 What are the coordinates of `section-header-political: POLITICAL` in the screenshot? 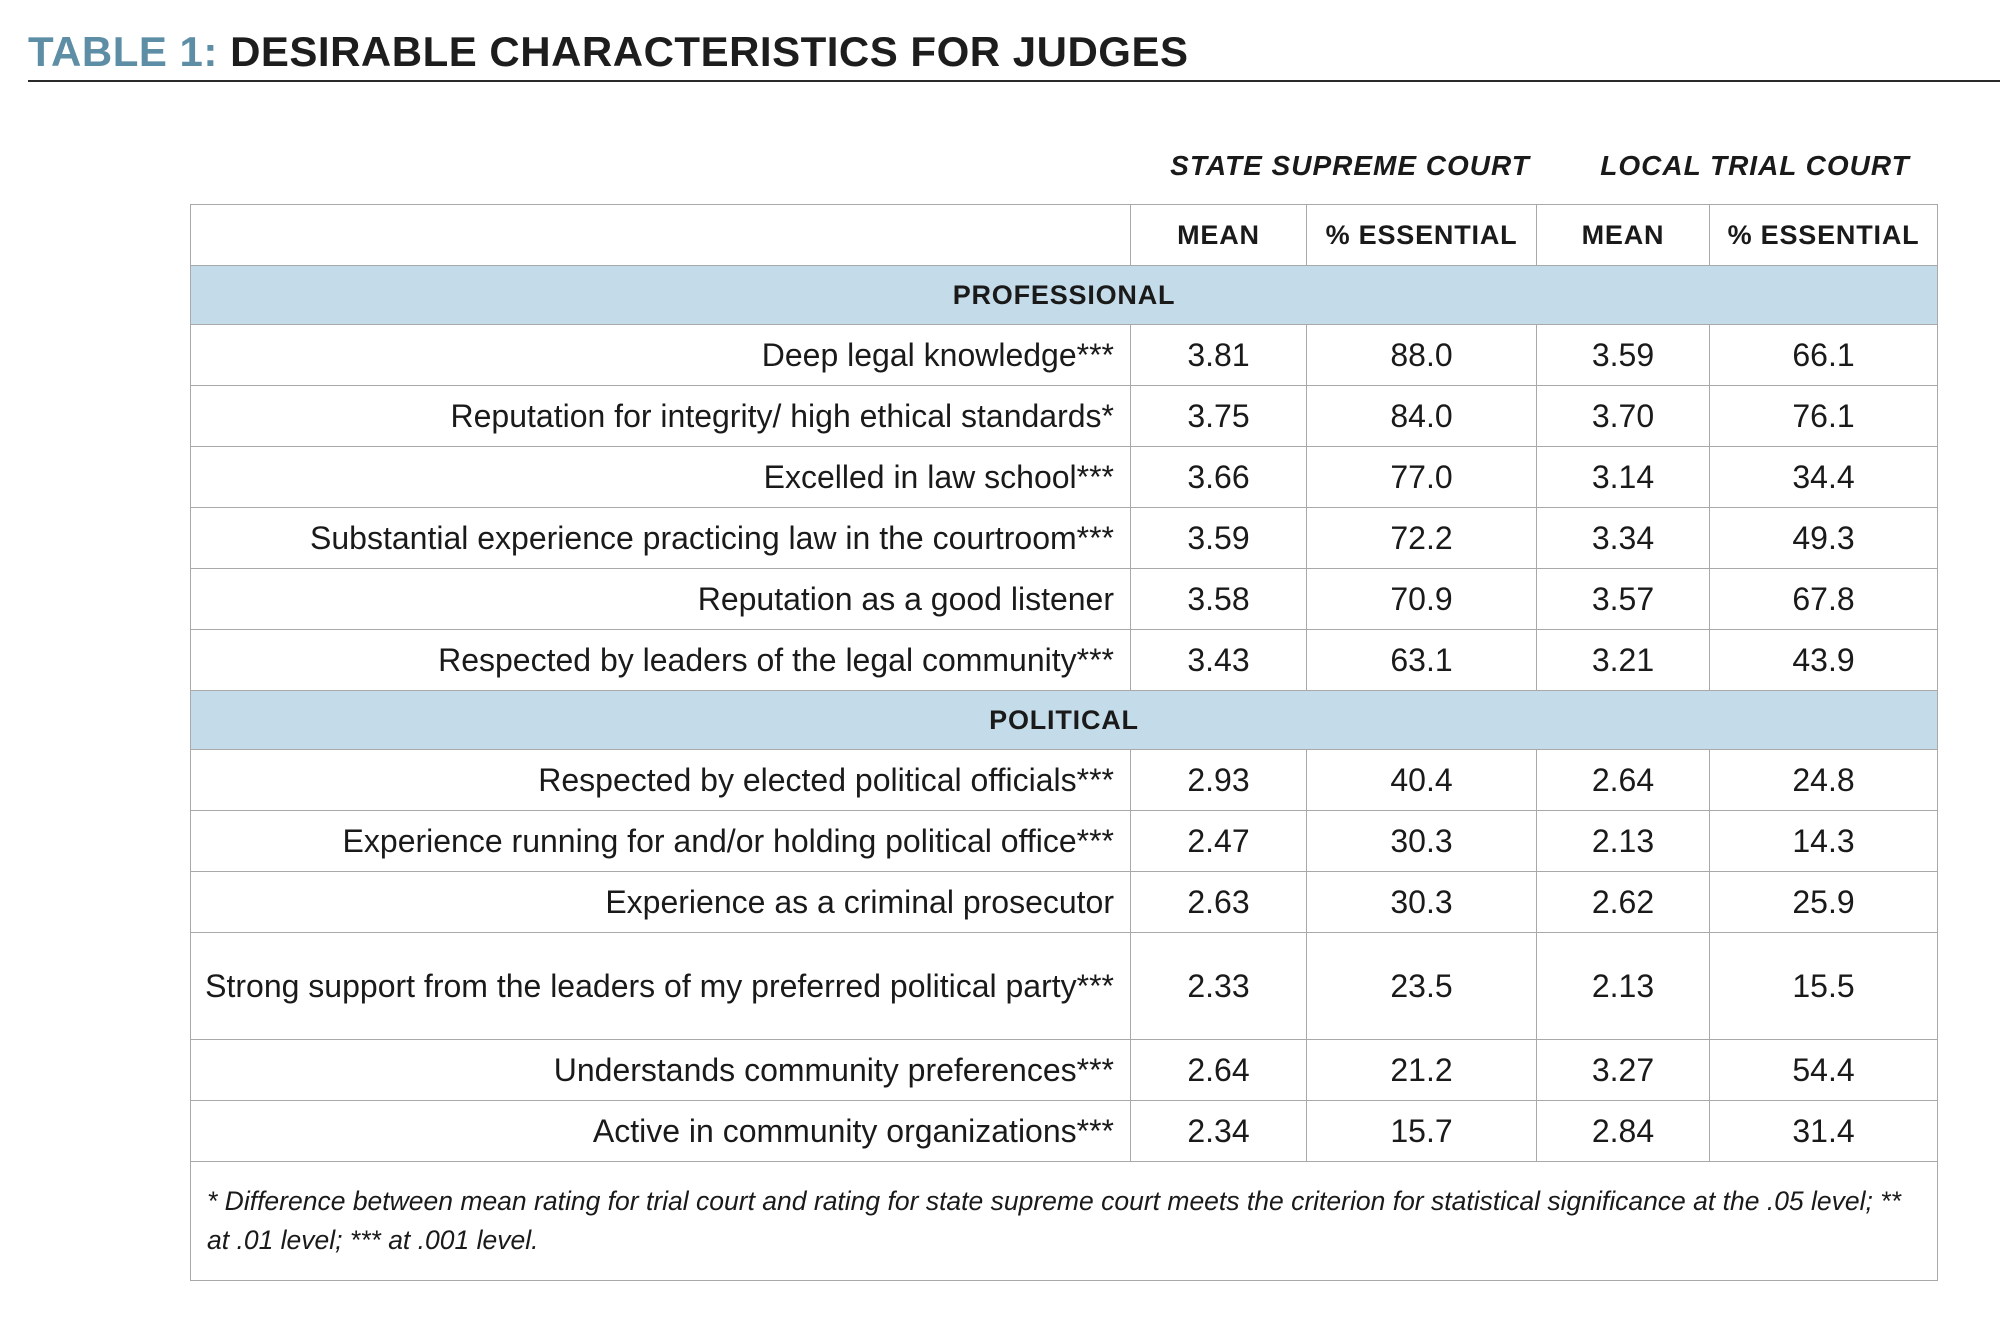 It's located at (1064, 720).